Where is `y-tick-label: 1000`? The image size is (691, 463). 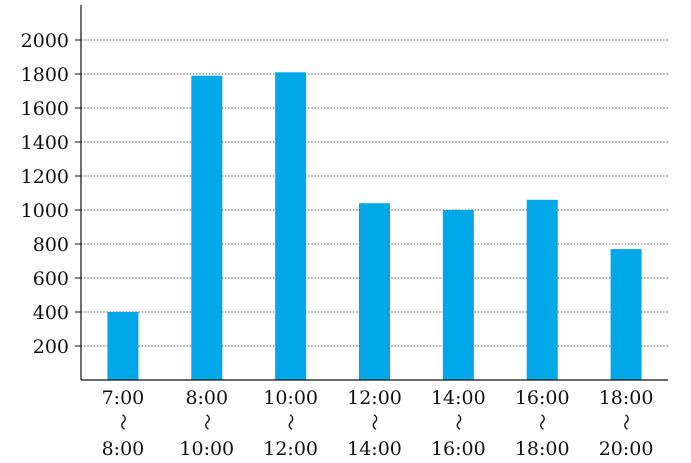 y-tick-label: 1000 is located at coordinates (45, 211).